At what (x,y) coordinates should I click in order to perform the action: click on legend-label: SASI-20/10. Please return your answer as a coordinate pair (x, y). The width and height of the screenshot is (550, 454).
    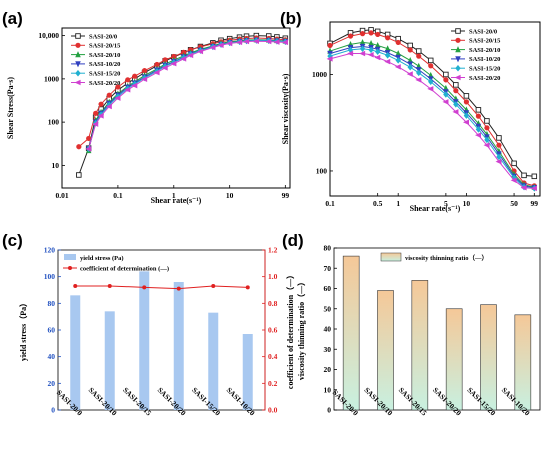
    Looking at the image, I should click on (104, 55).